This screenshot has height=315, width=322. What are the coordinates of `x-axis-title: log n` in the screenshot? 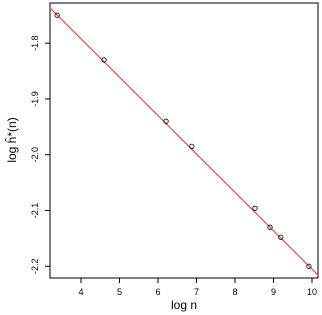 It's located at (184, 305).